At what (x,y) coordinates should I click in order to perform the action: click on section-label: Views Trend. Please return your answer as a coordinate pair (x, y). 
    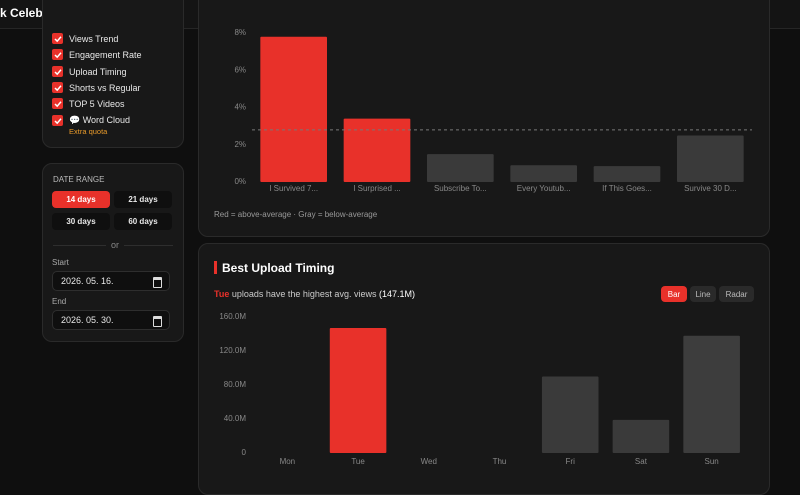
    Looking at the image, I should click on (94, 38).